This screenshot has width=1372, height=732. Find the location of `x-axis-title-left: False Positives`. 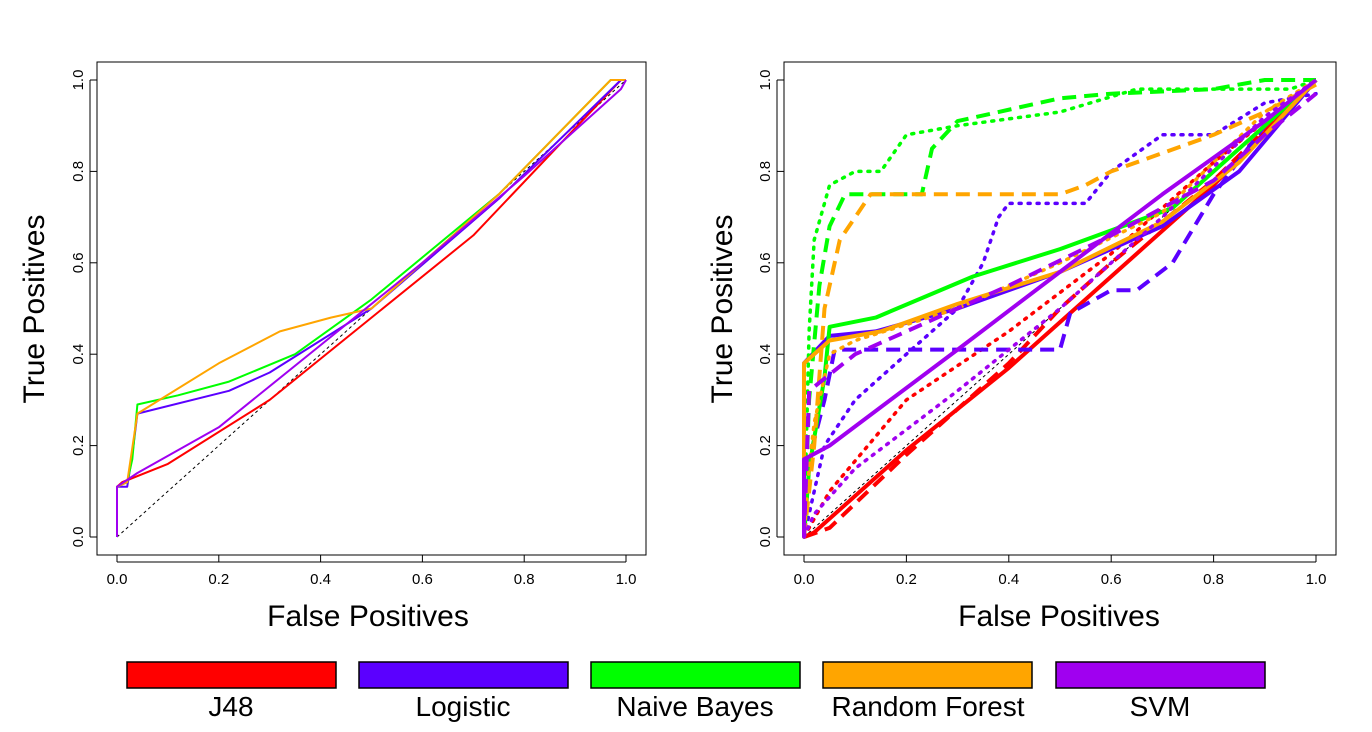

x-axis-title-left: False Positives is located at coordinates (368, 616).